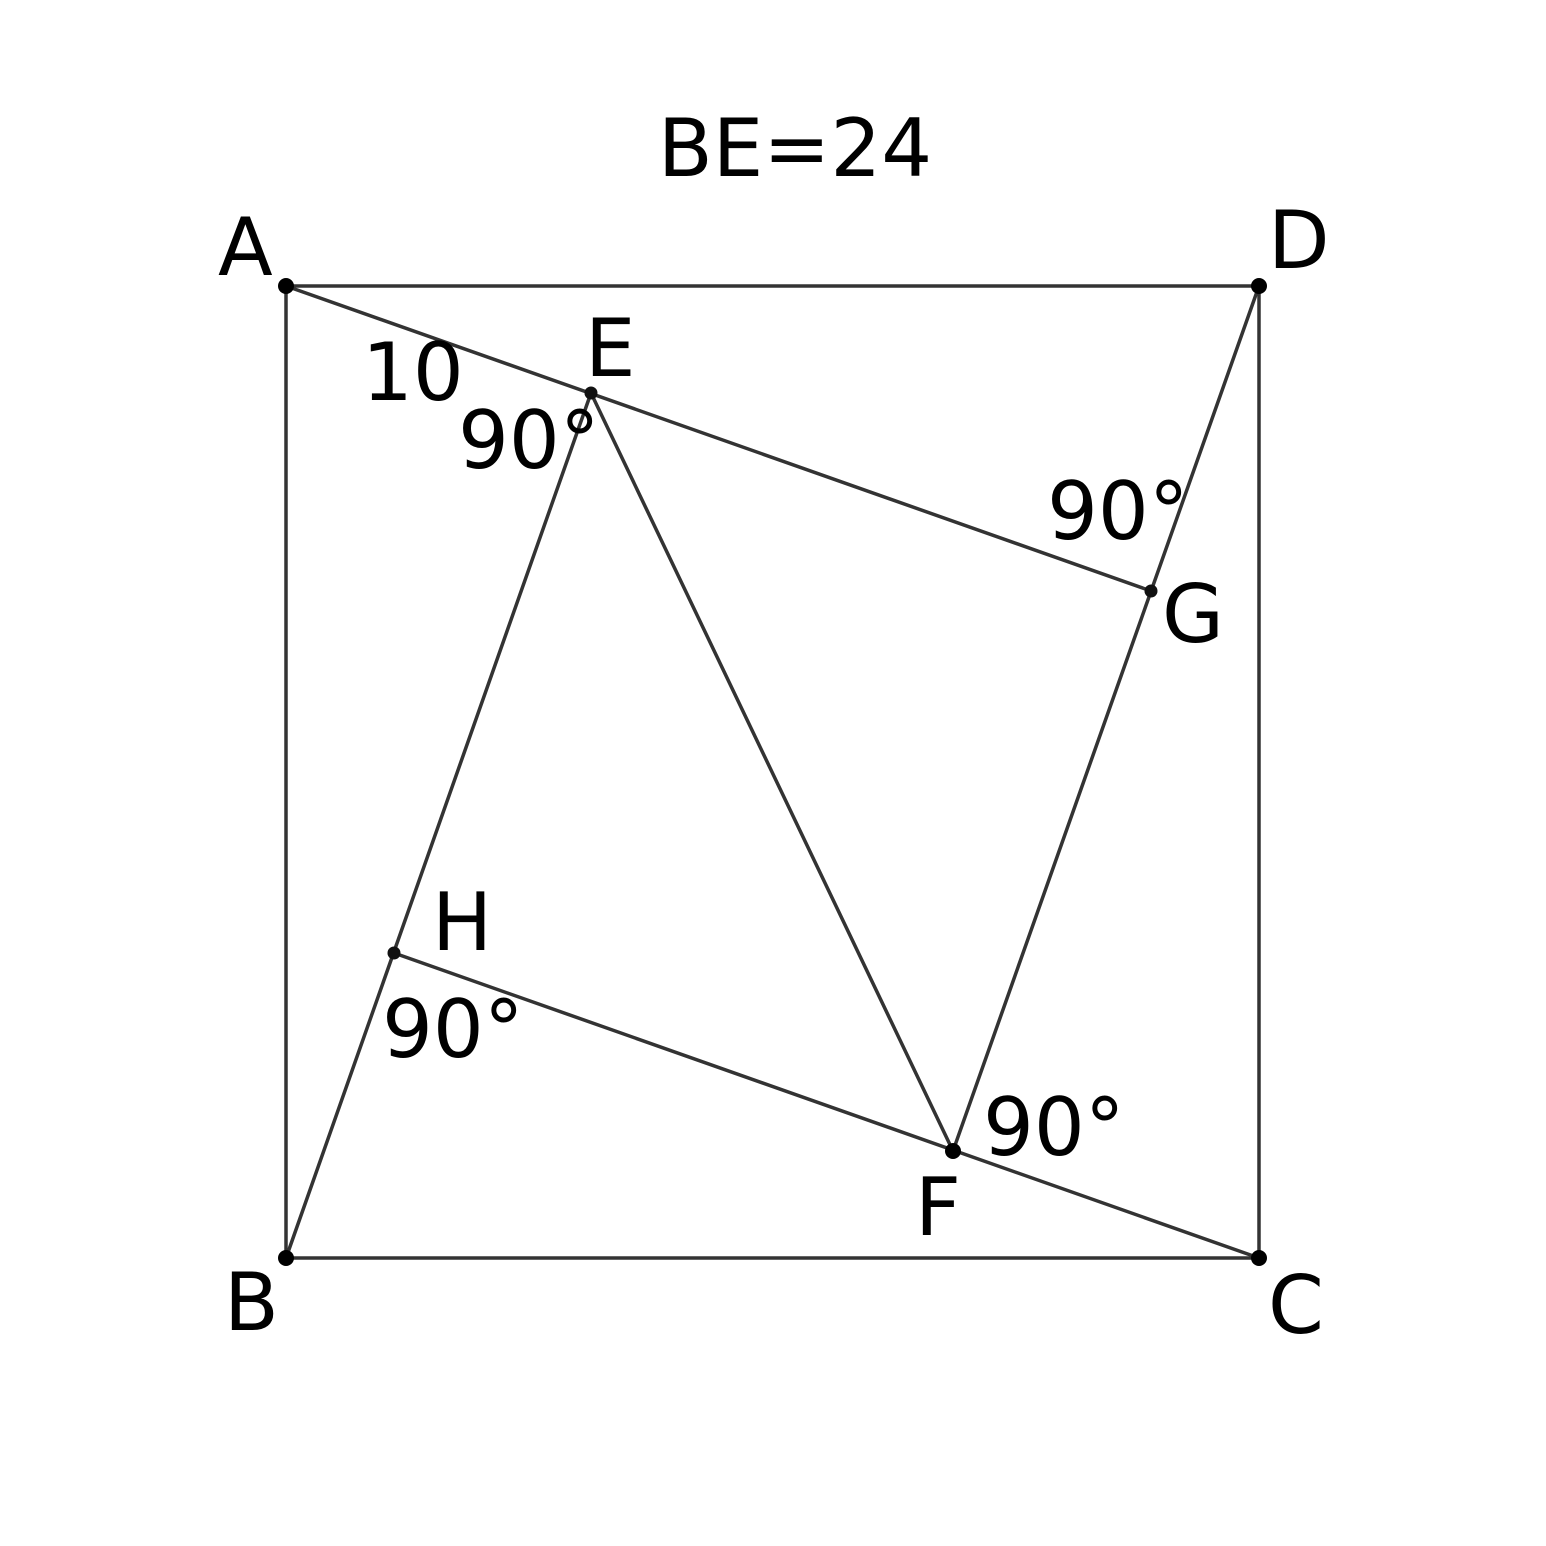 The height and width of the screenshot is (1546, 1546). I want to click on point-D, so click(1259, 286).